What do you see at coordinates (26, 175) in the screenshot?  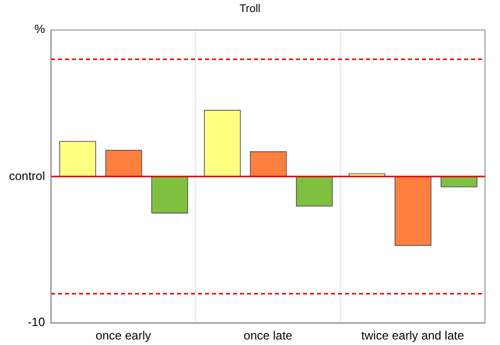 I see `text: control` at bounding box center [26, 175].